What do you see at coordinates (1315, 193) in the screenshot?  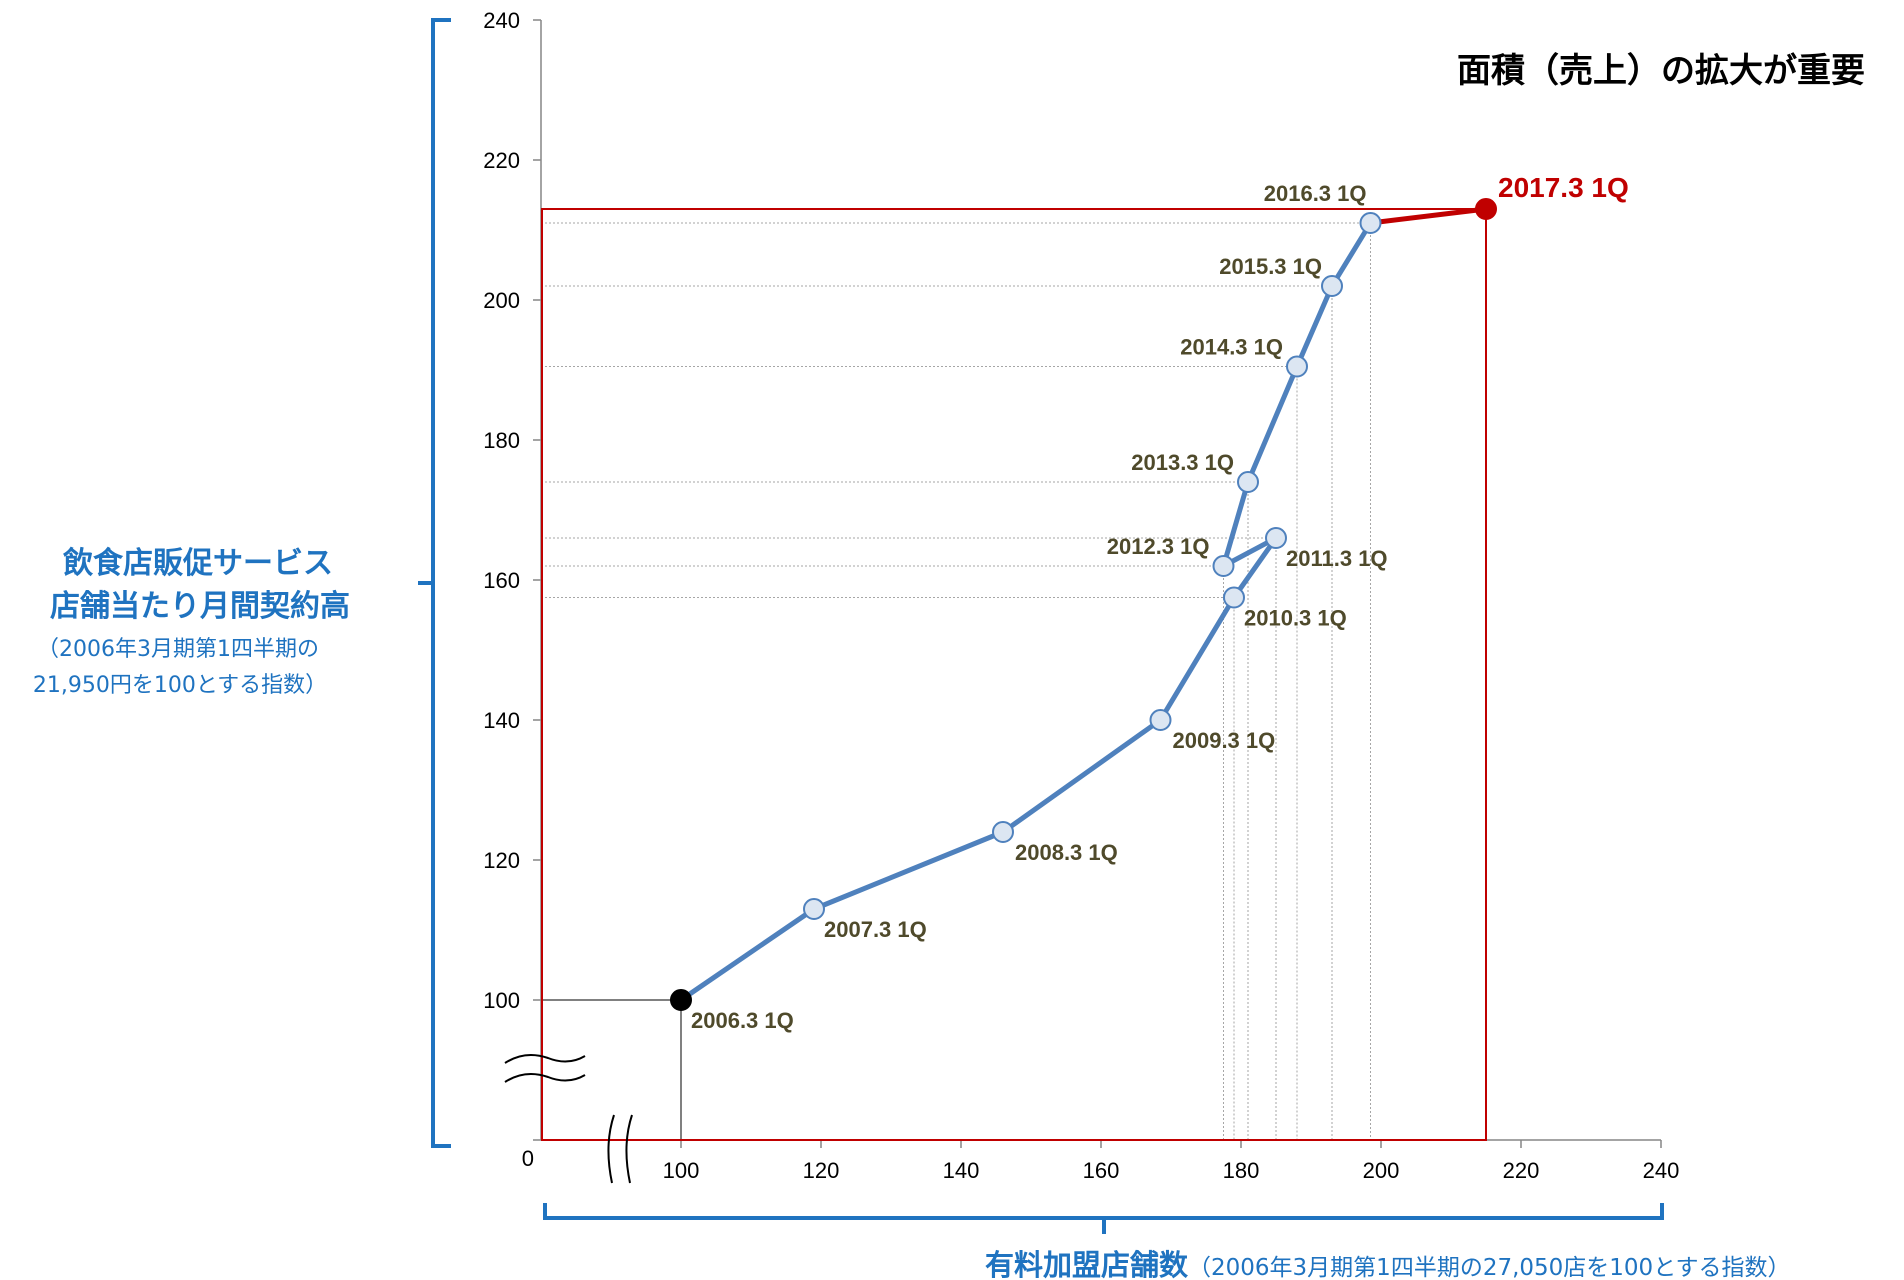 I see `data-point-label: 2016.3 1Q` at bounding box center [1315, 193].